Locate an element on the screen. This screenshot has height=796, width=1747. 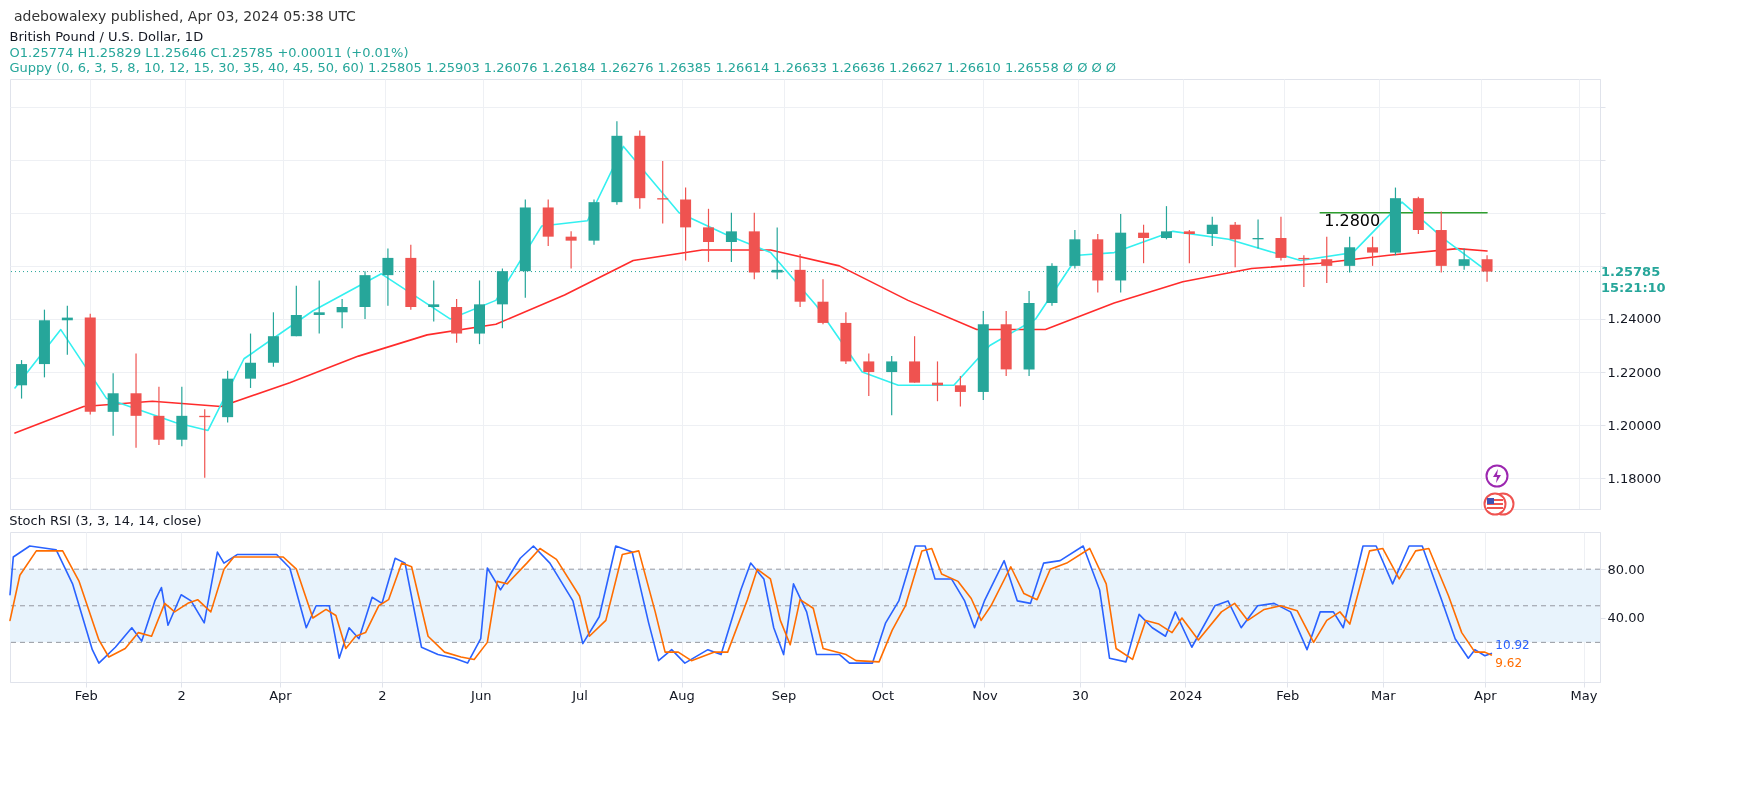
x-tick-label: 2024 is located at coordinates (1186, 695).